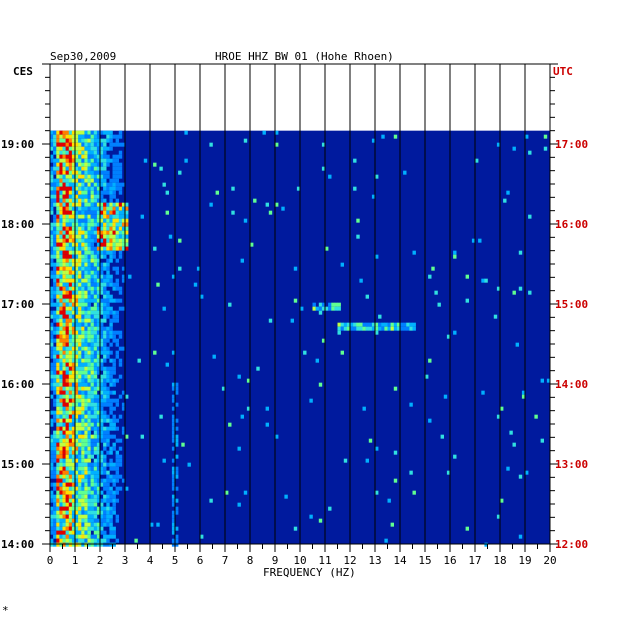  I want to click on x-tick-label: 13, so click(374, 560).